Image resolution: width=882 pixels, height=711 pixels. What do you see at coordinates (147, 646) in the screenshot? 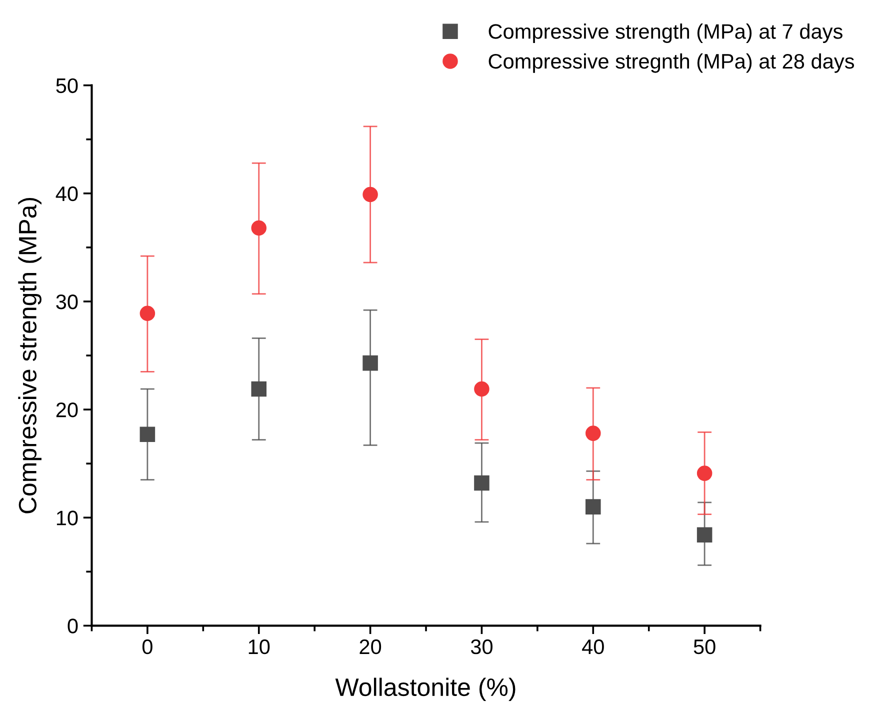
I see `x-tick-label: 0` at bounding box center [147, 646].